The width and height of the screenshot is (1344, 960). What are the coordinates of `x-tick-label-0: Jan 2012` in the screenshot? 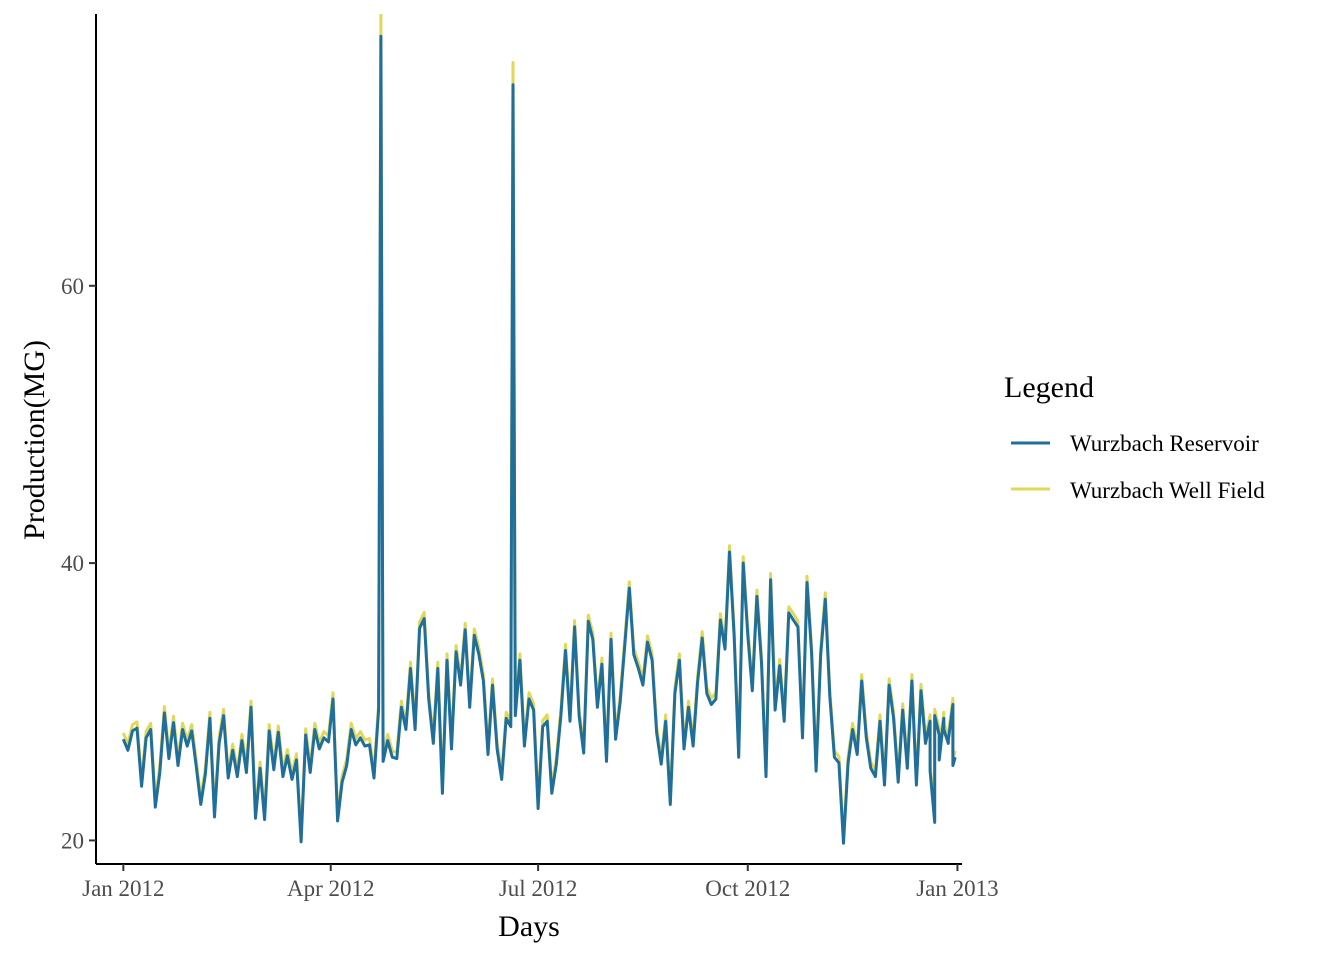 It's located at (123, 888).